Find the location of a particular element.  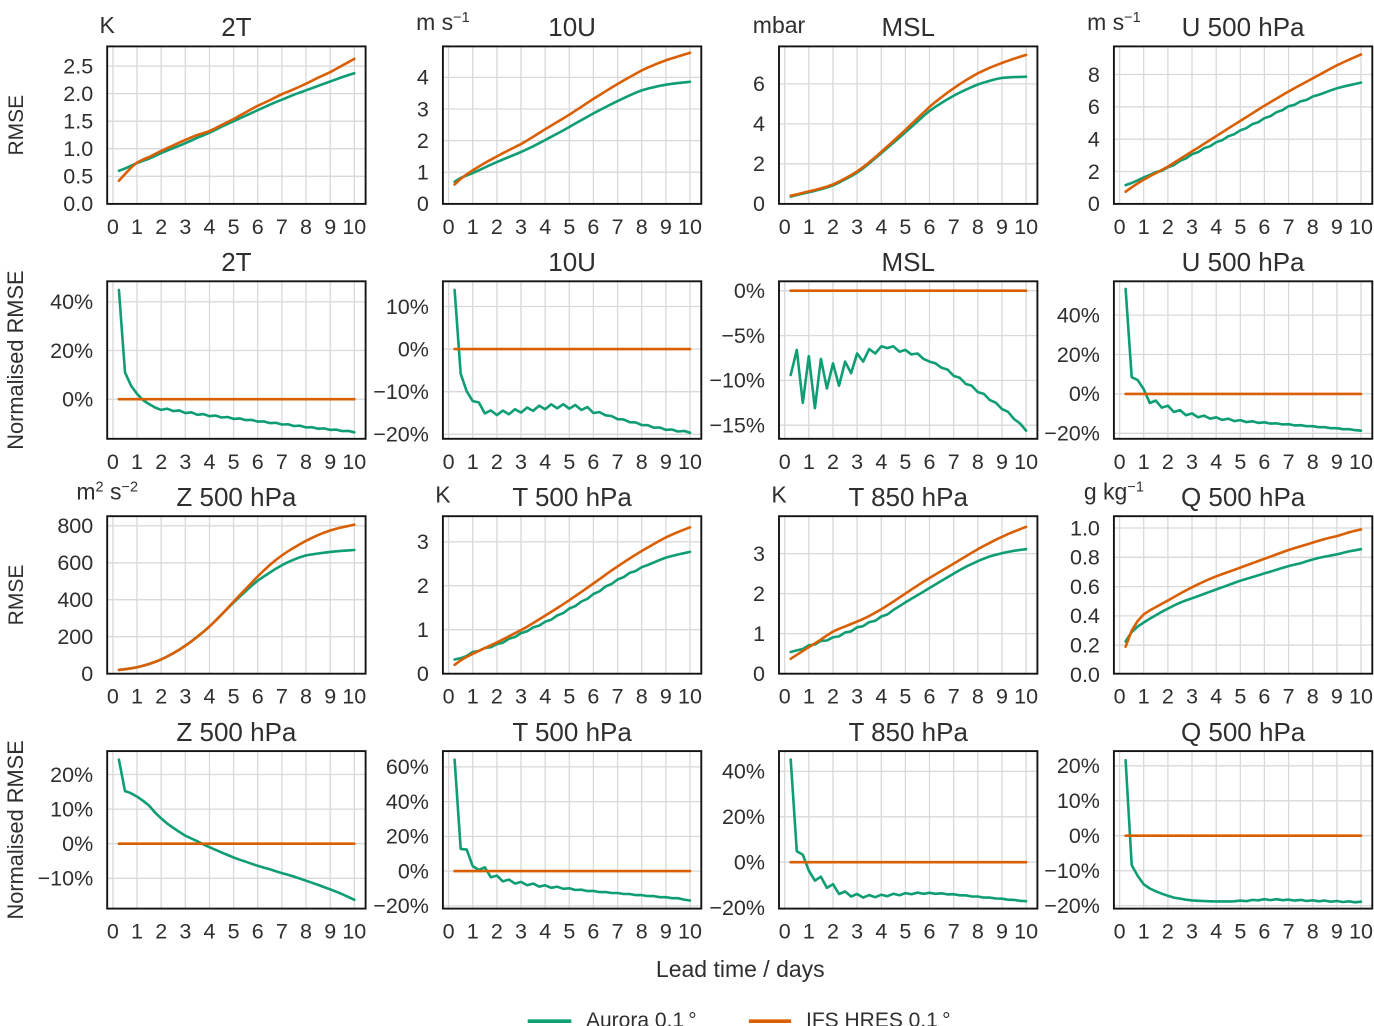

svg-text: RMSE is located at coordinates (16, 125).